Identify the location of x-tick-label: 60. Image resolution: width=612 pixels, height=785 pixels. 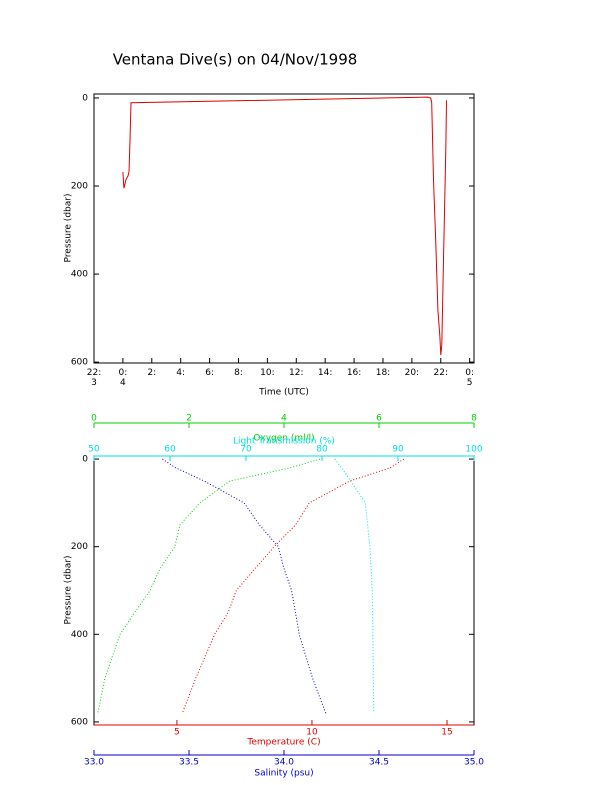
(170, 450).